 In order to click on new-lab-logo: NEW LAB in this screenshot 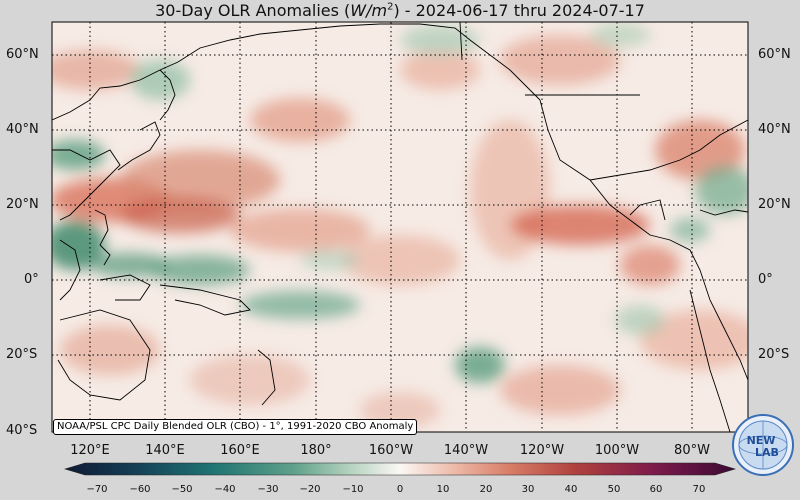, I will do `click(763, 445)`.